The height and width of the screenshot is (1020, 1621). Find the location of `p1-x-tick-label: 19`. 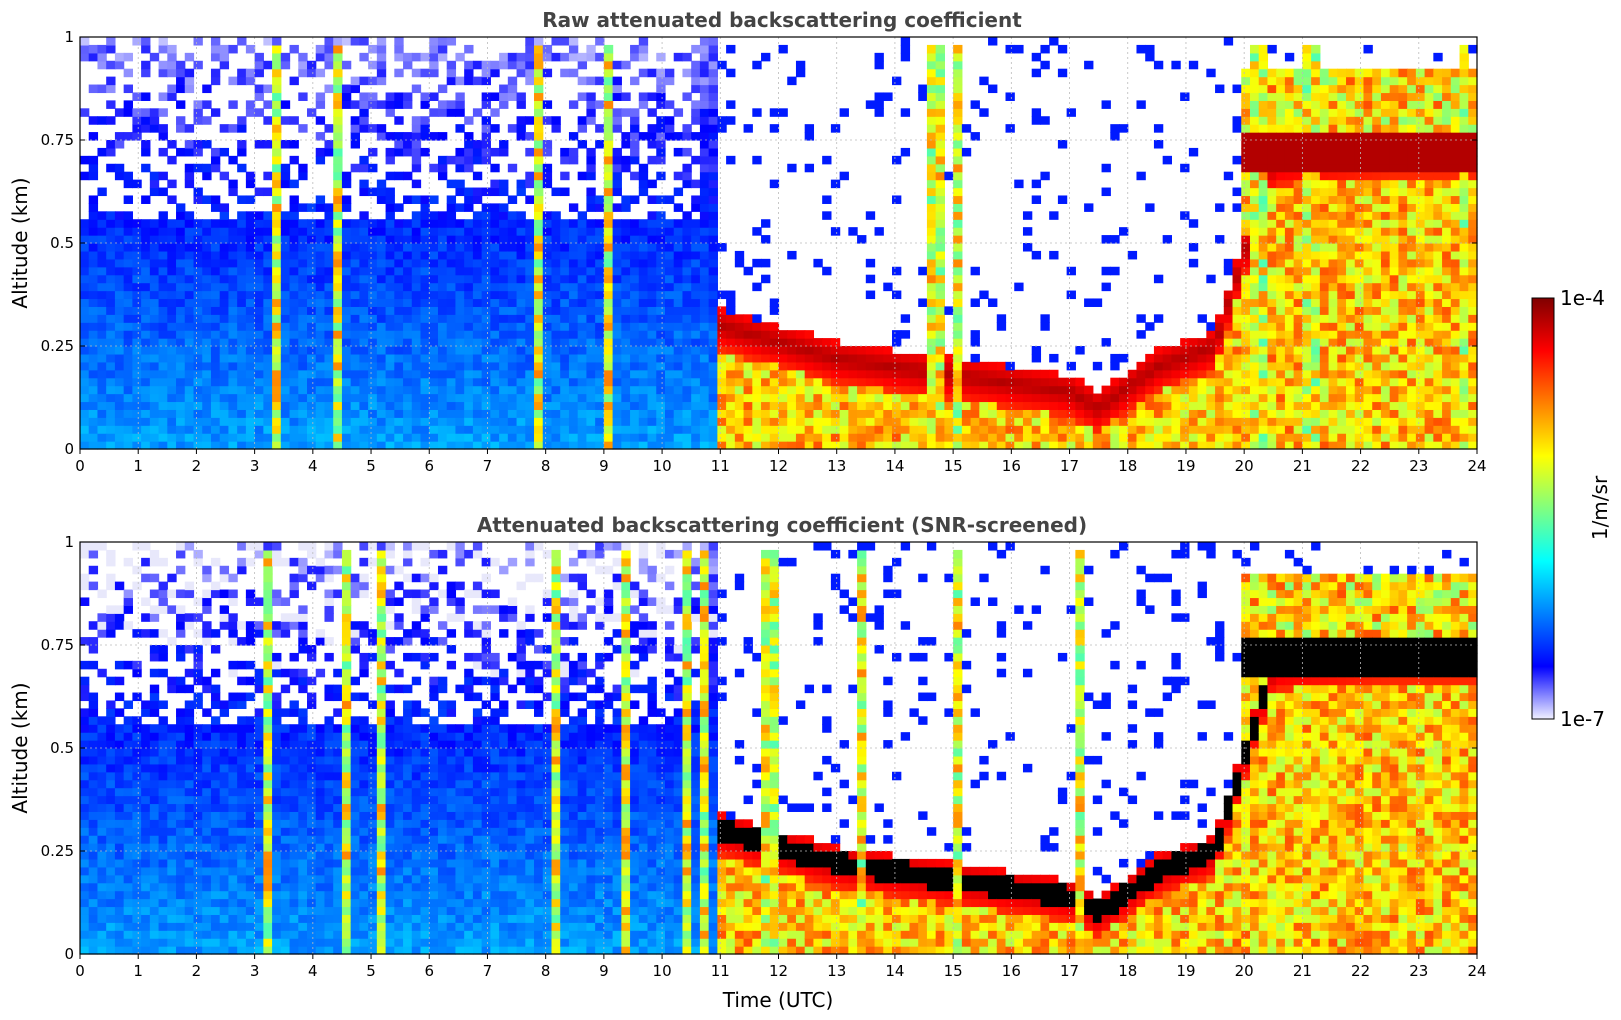

p1-x-tick-label: 19 is located at coordinates (1185, 466).